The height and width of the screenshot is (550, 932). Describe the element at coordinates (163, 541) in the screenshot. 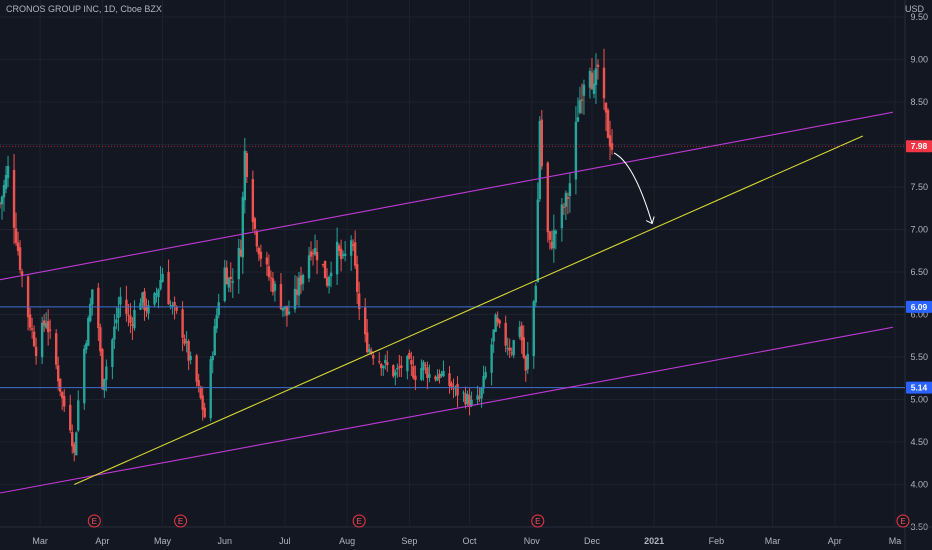

I see `x-tick-label: May` at that location.